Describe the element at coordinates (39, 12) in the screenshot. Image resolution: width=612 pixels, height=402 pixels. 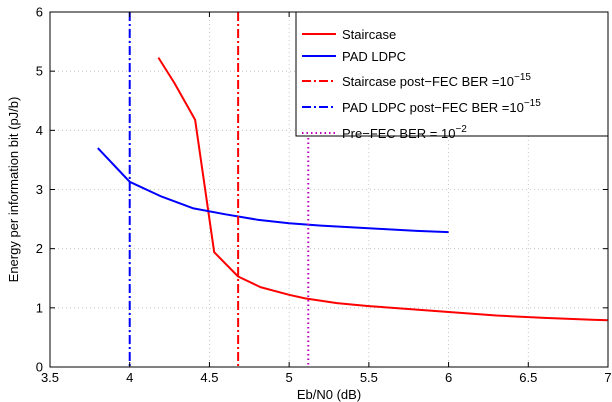
I see `y-tick-label: 6` at that location.